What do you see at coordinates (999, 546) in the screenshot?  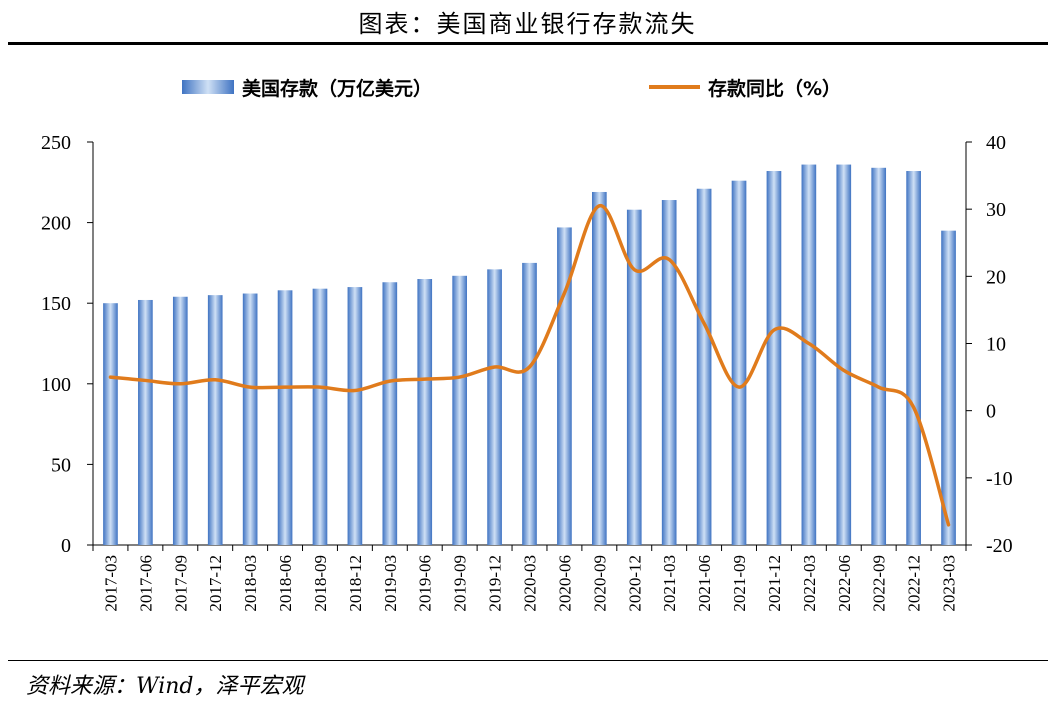 I see `y-right-tick-label: -20` at bounding box center [999, 546].